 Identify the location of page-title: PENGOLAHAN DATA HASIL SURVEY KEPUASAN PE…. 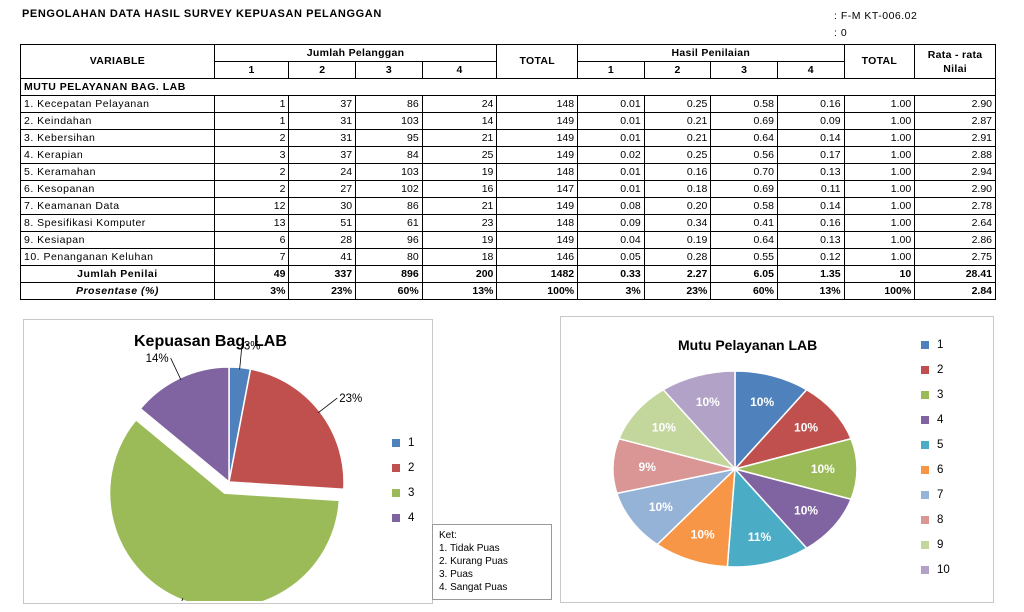
(202, 14).